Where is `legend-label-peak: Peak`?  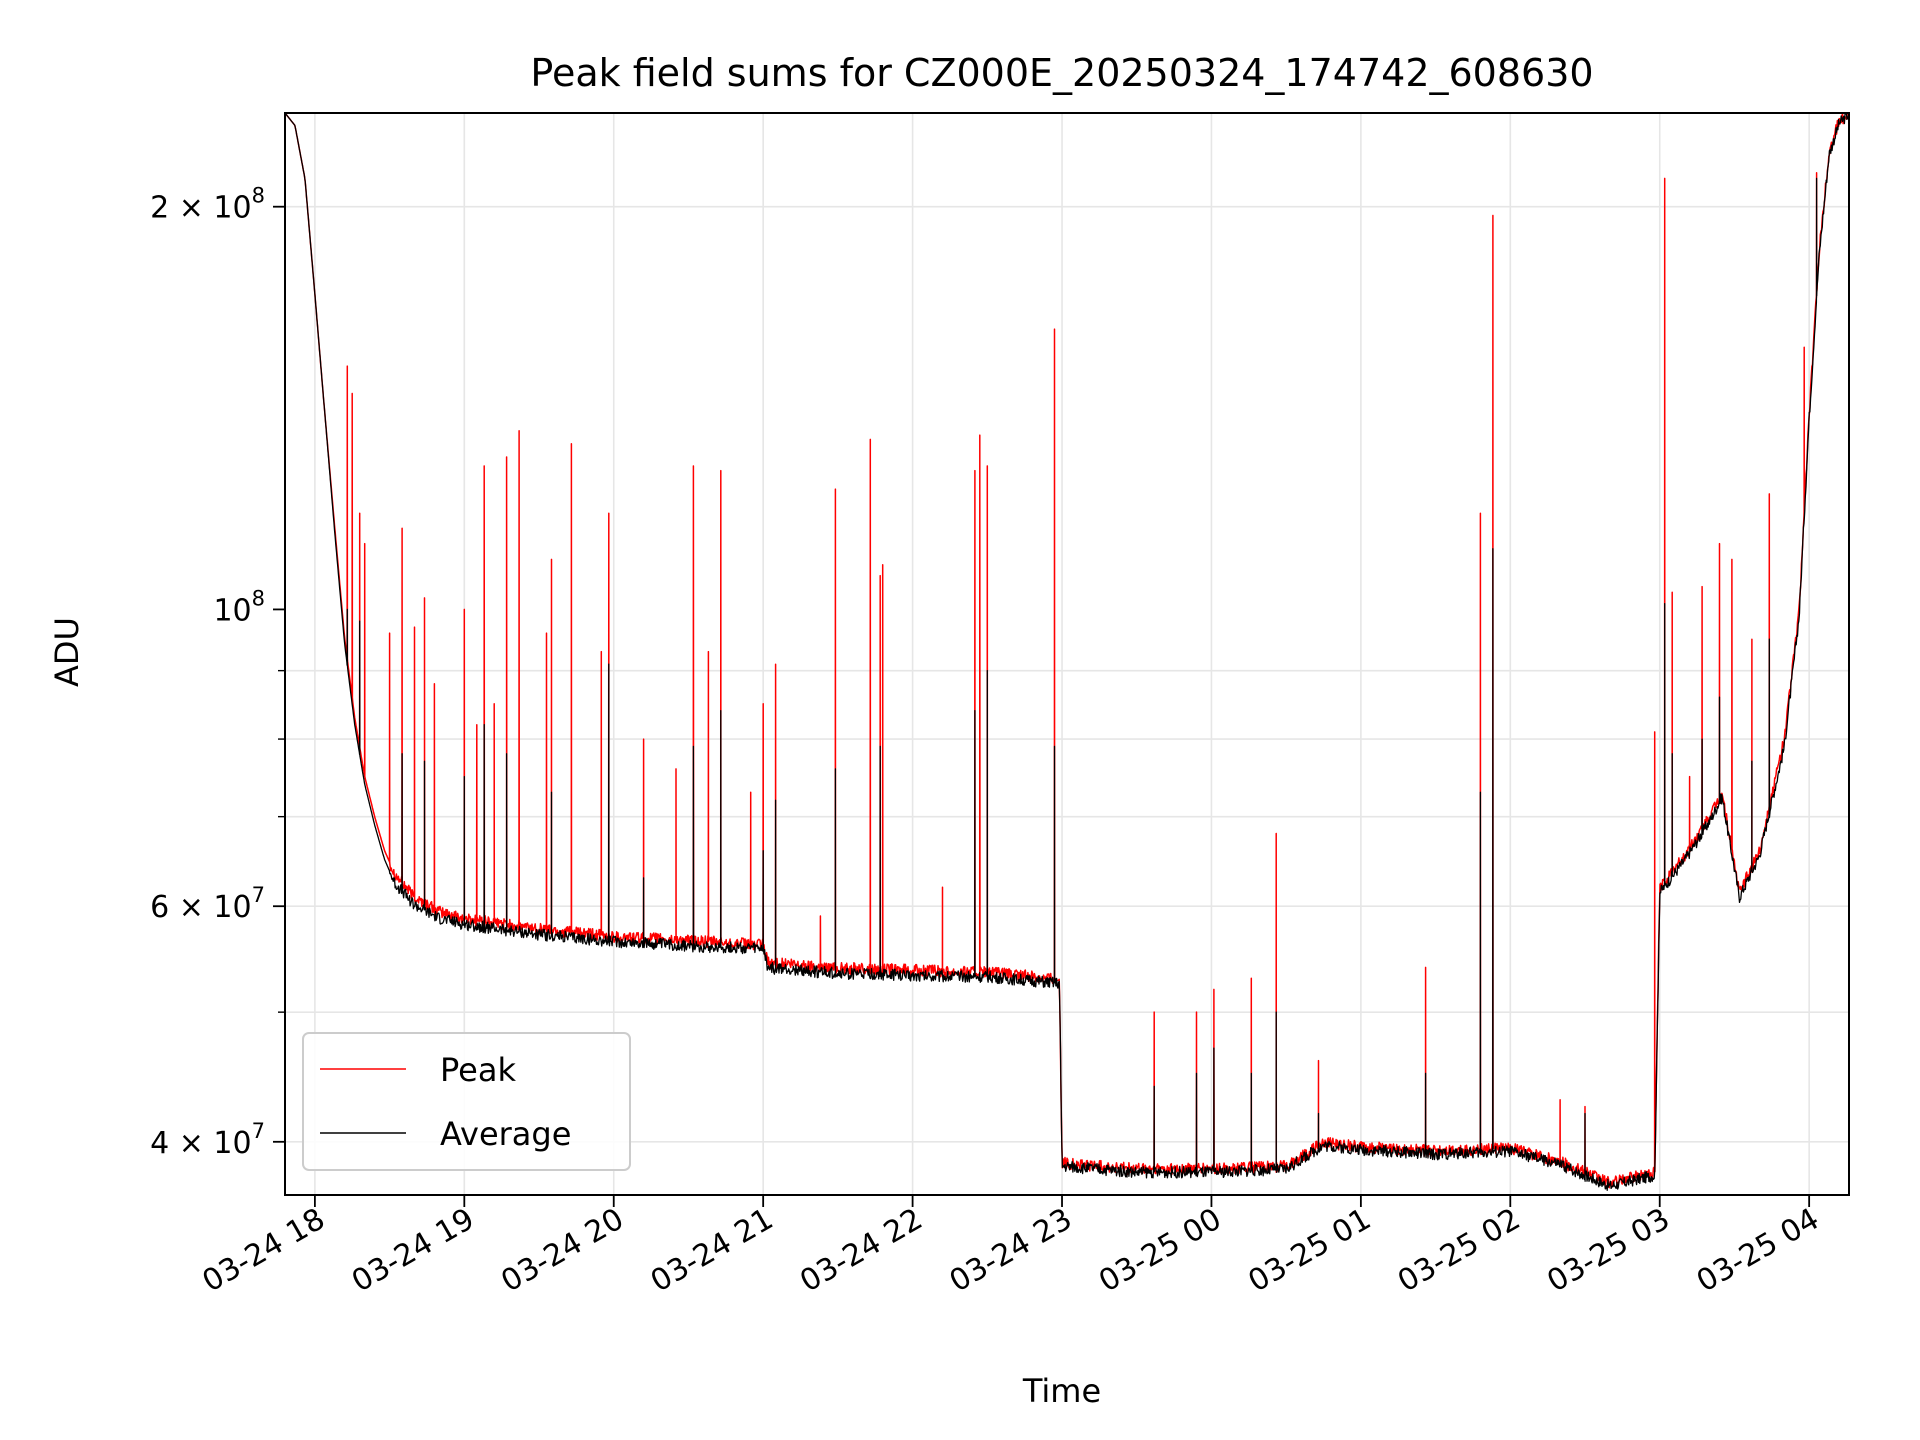
legend-label-peak: Peak is located at coordinates (478, 1070).